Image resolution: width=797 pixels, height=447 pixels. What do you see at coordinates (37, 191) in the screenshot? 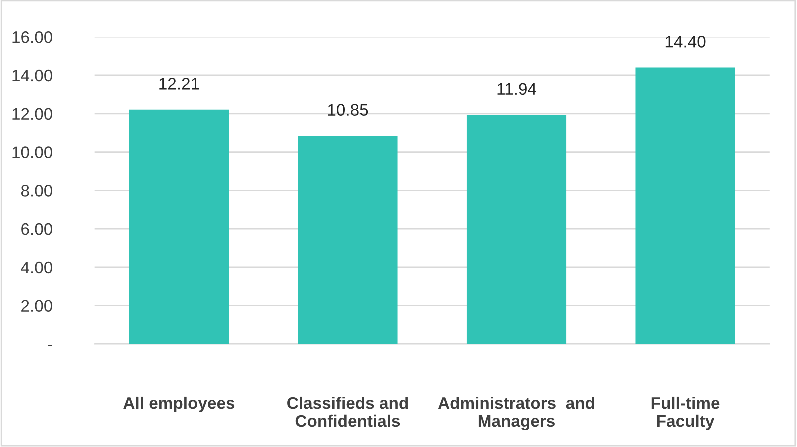
I see `y-tick-label: 8.00` at bounding box center [37, 191].